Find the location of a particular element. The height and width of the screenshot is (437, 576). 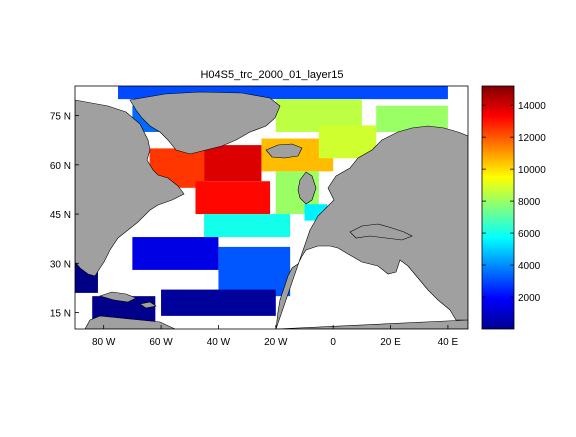

region-cell-irminger-sea is located at coordinates (233, 163).